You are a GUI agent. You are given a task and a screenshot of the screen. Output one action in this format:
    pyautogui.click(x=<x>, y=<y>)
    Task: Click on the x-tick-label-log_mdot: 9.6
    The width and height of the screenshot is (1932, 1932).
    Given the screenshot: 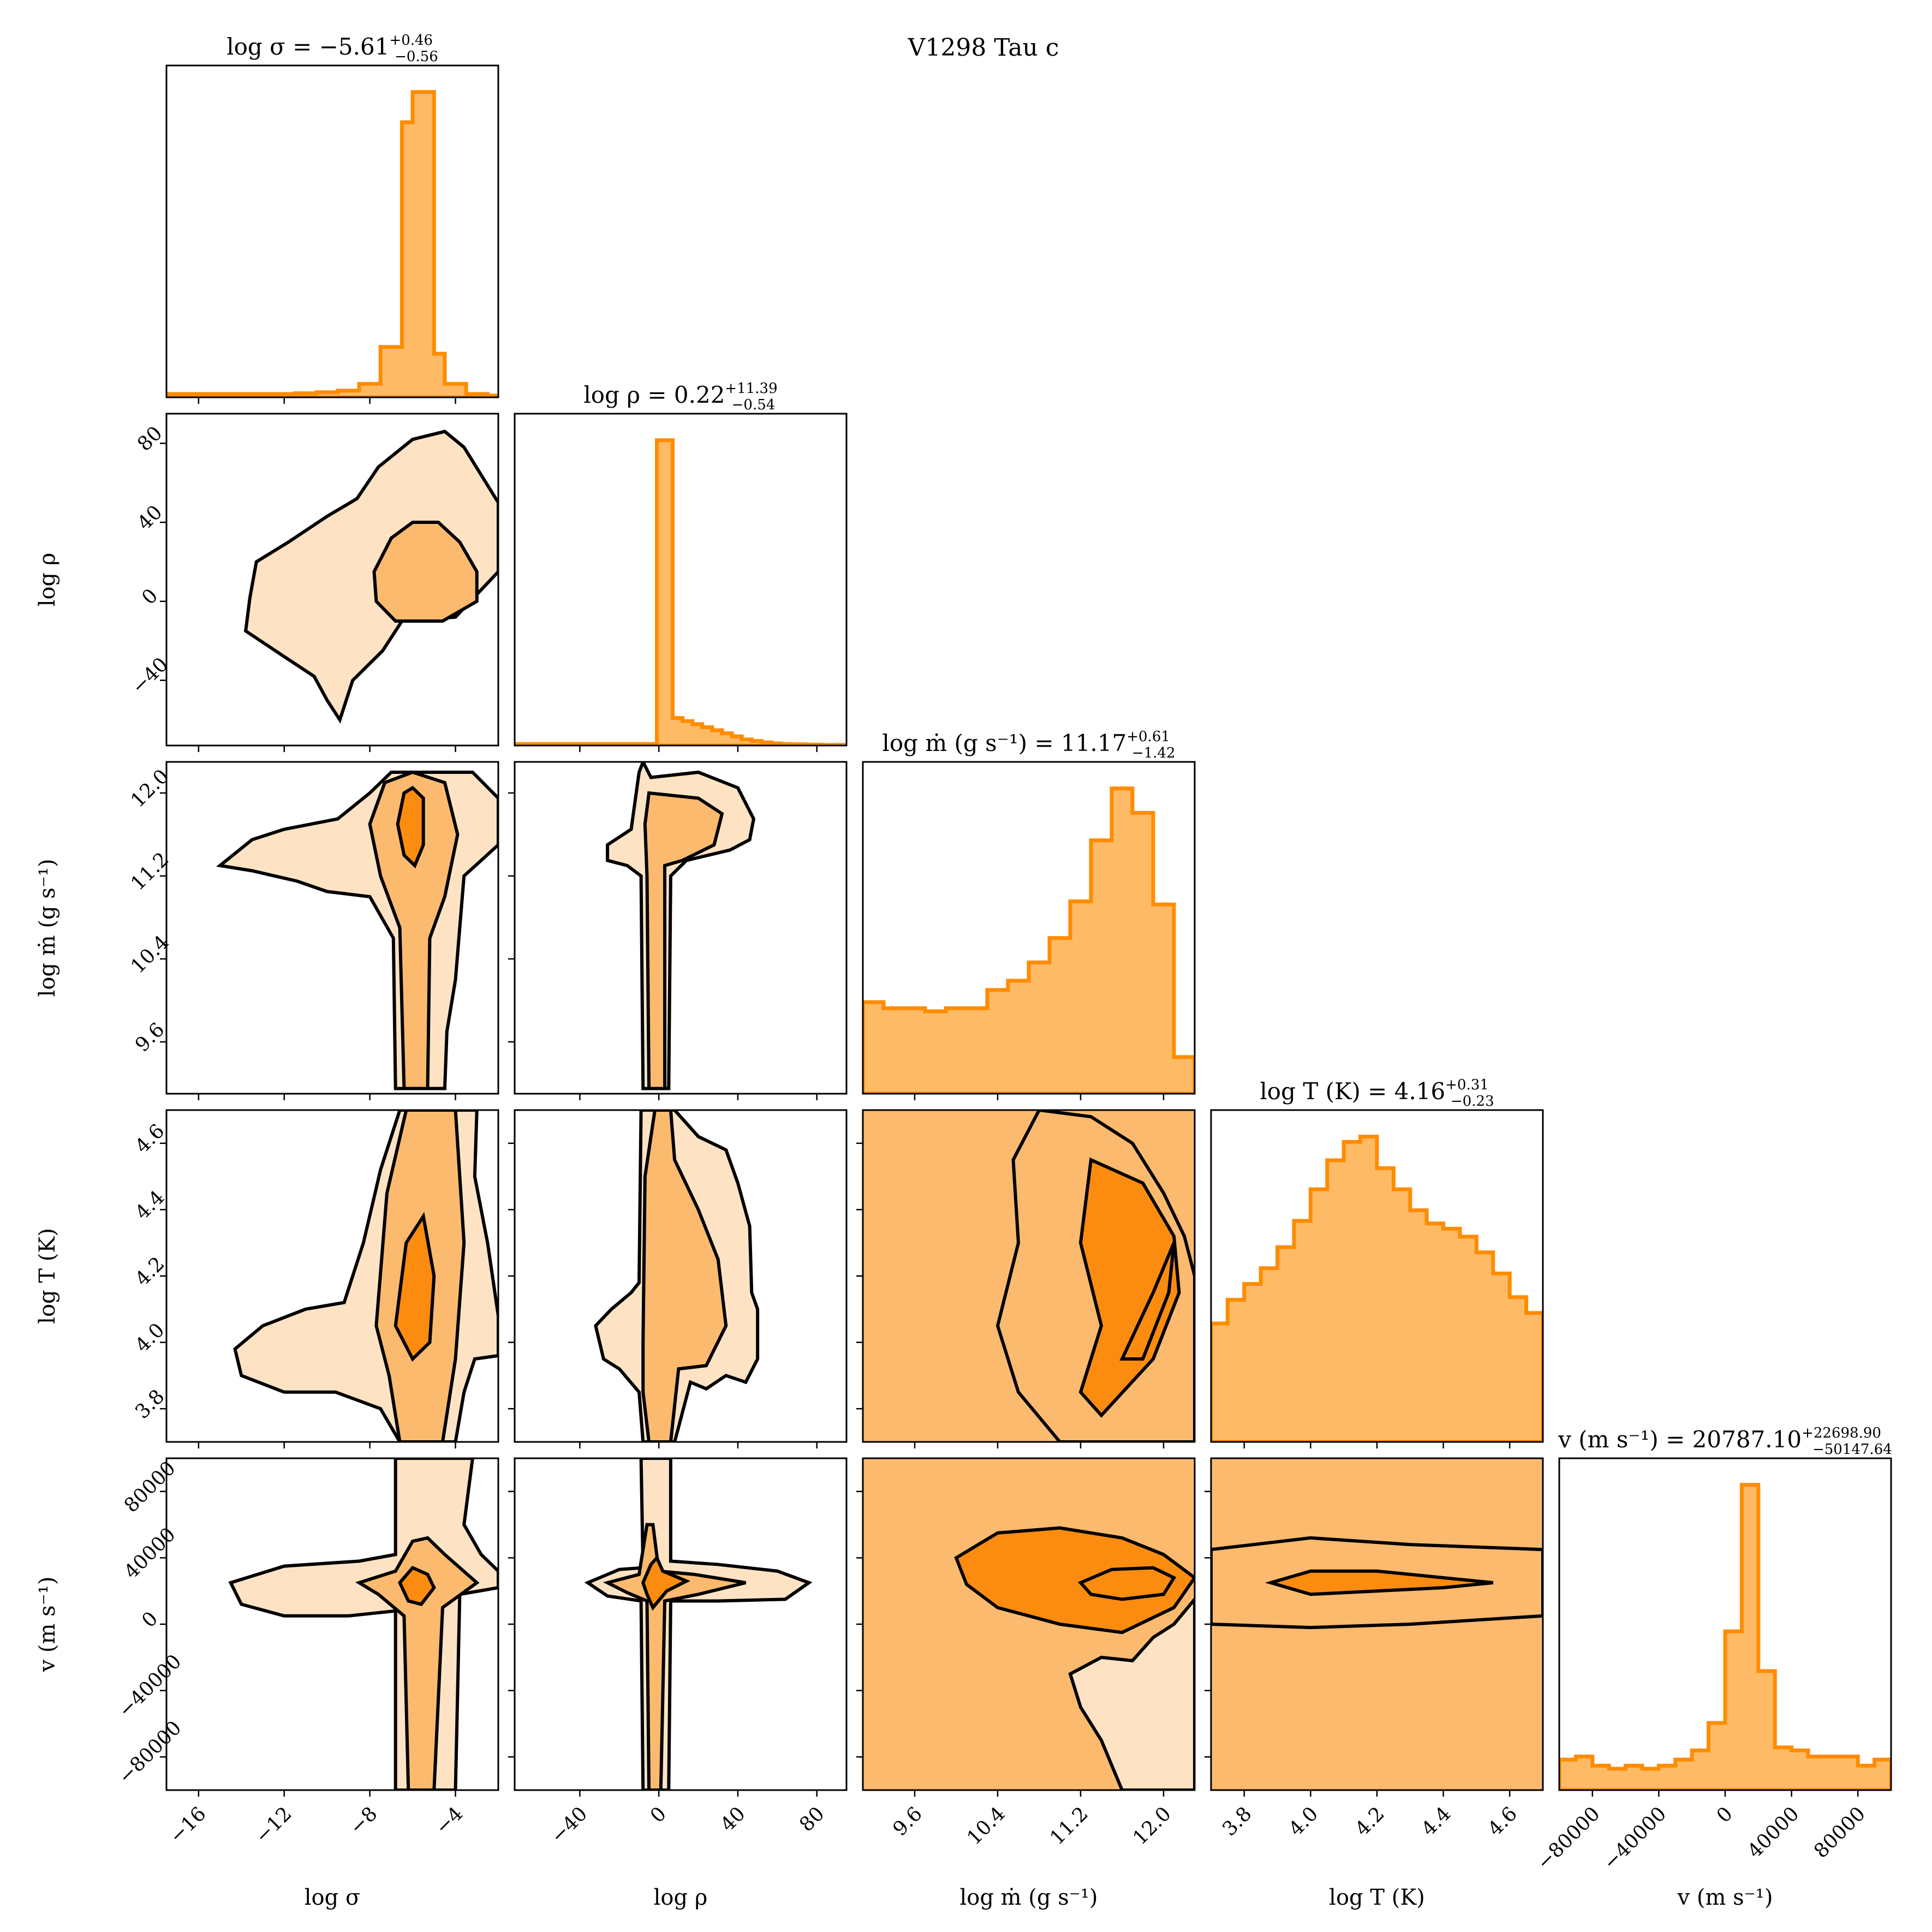 What is the action you would take?
    pyautogui.click(x=907, y=1821)
    